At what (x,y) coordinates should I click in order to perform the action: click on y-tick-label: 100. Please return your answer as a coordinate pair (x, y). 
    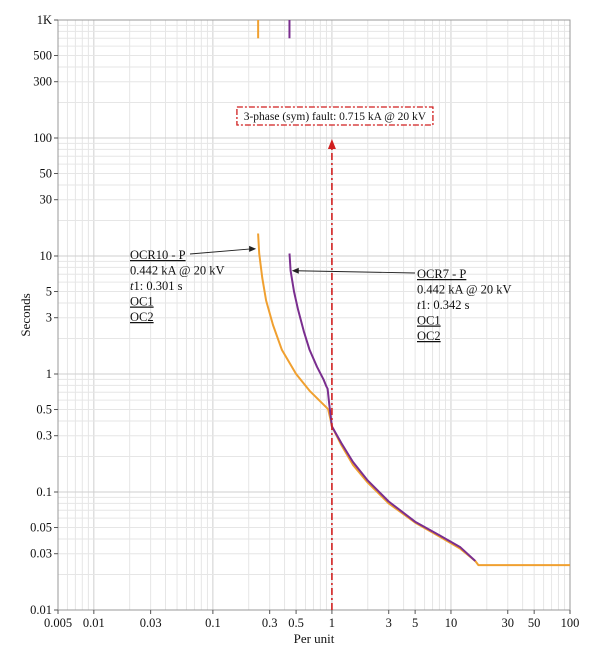
    Looking at the image, I should click on (42, 138).